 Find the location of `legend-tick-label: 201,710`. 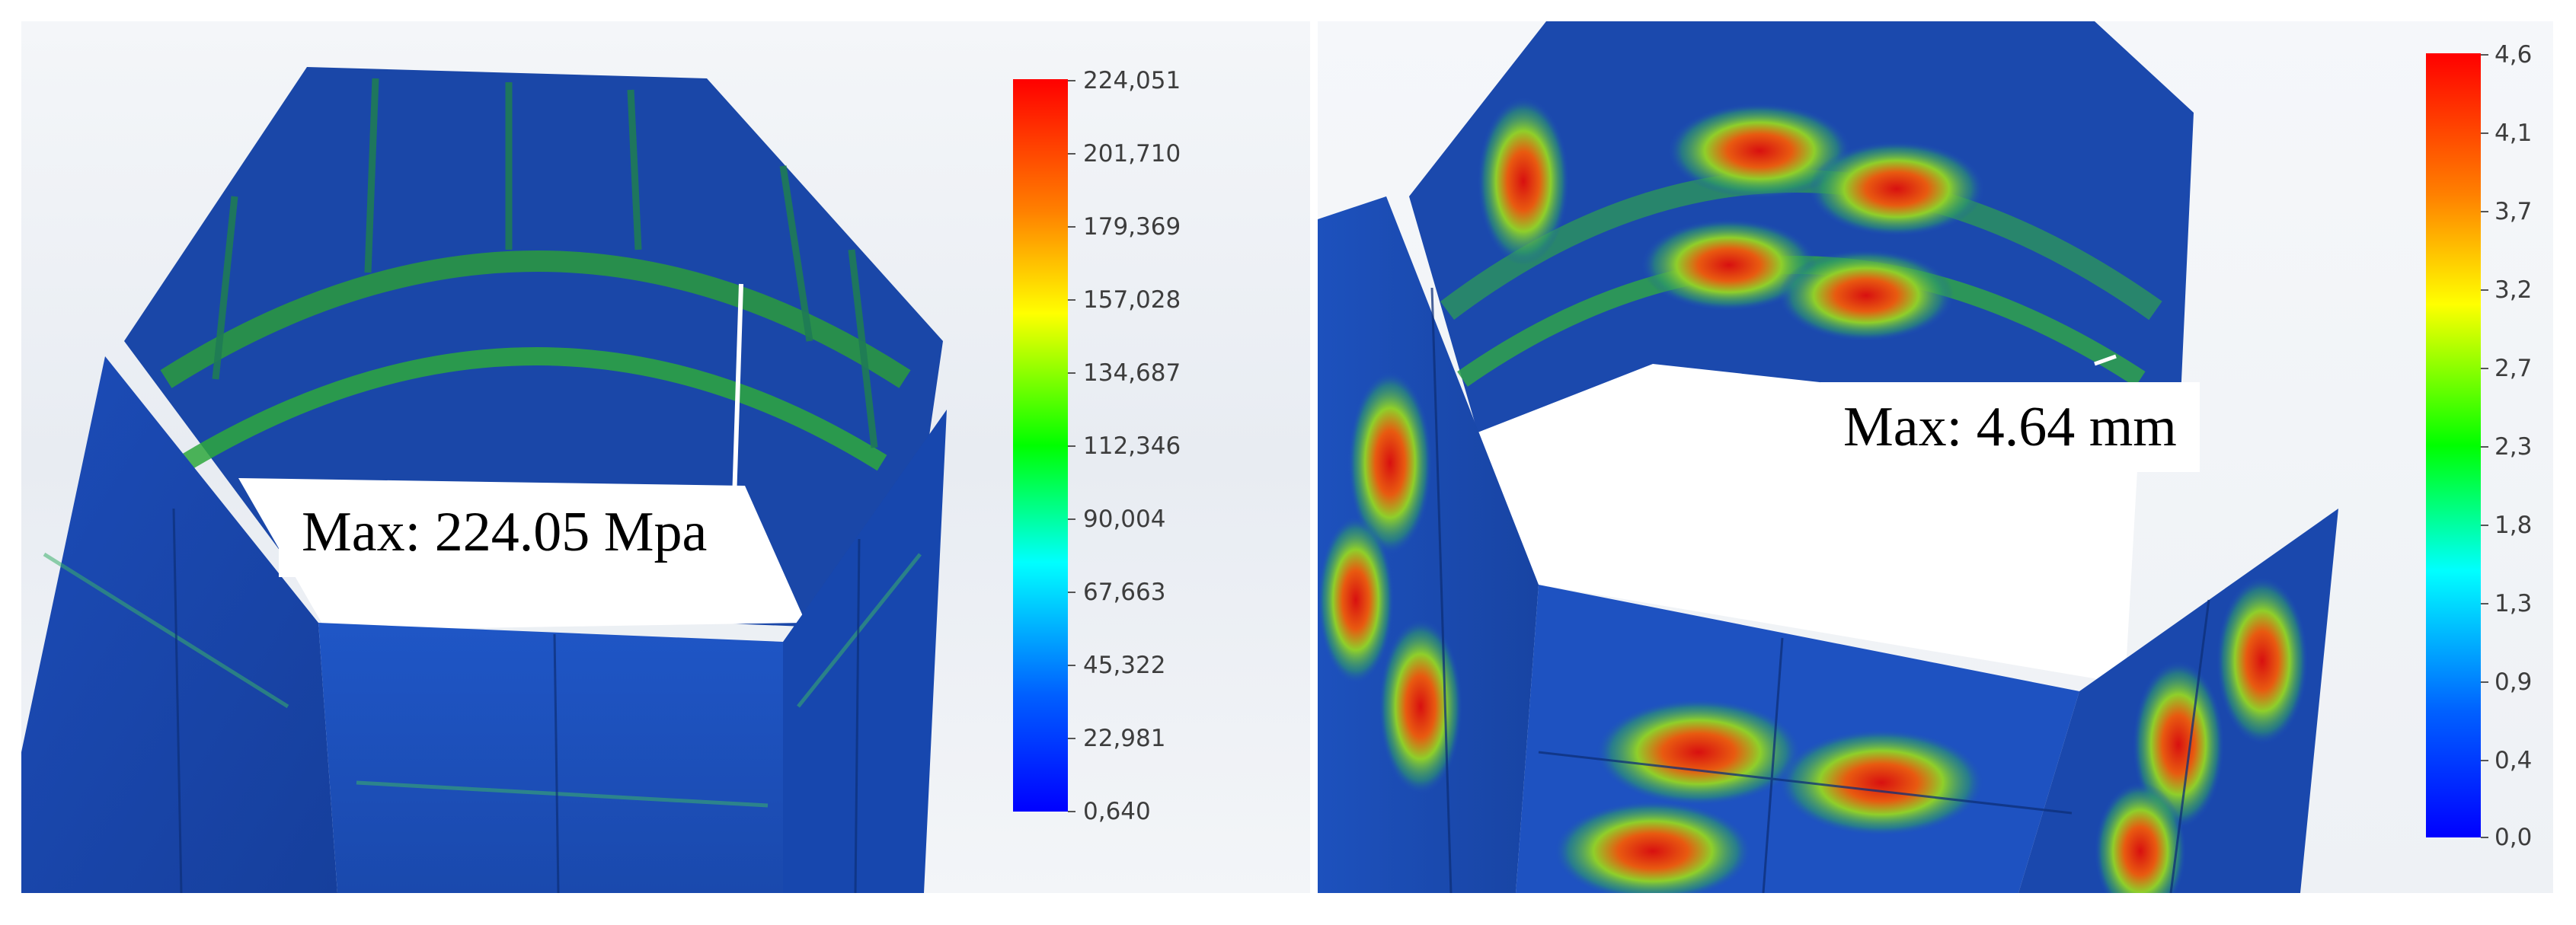

legend-tick-label: 201,710 is located at coordinates (1132, 153).